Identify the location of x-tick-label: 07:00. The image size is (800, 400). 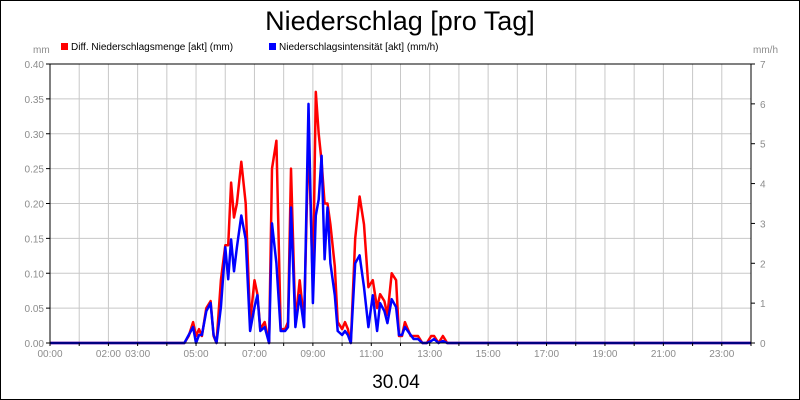
(254, 354).